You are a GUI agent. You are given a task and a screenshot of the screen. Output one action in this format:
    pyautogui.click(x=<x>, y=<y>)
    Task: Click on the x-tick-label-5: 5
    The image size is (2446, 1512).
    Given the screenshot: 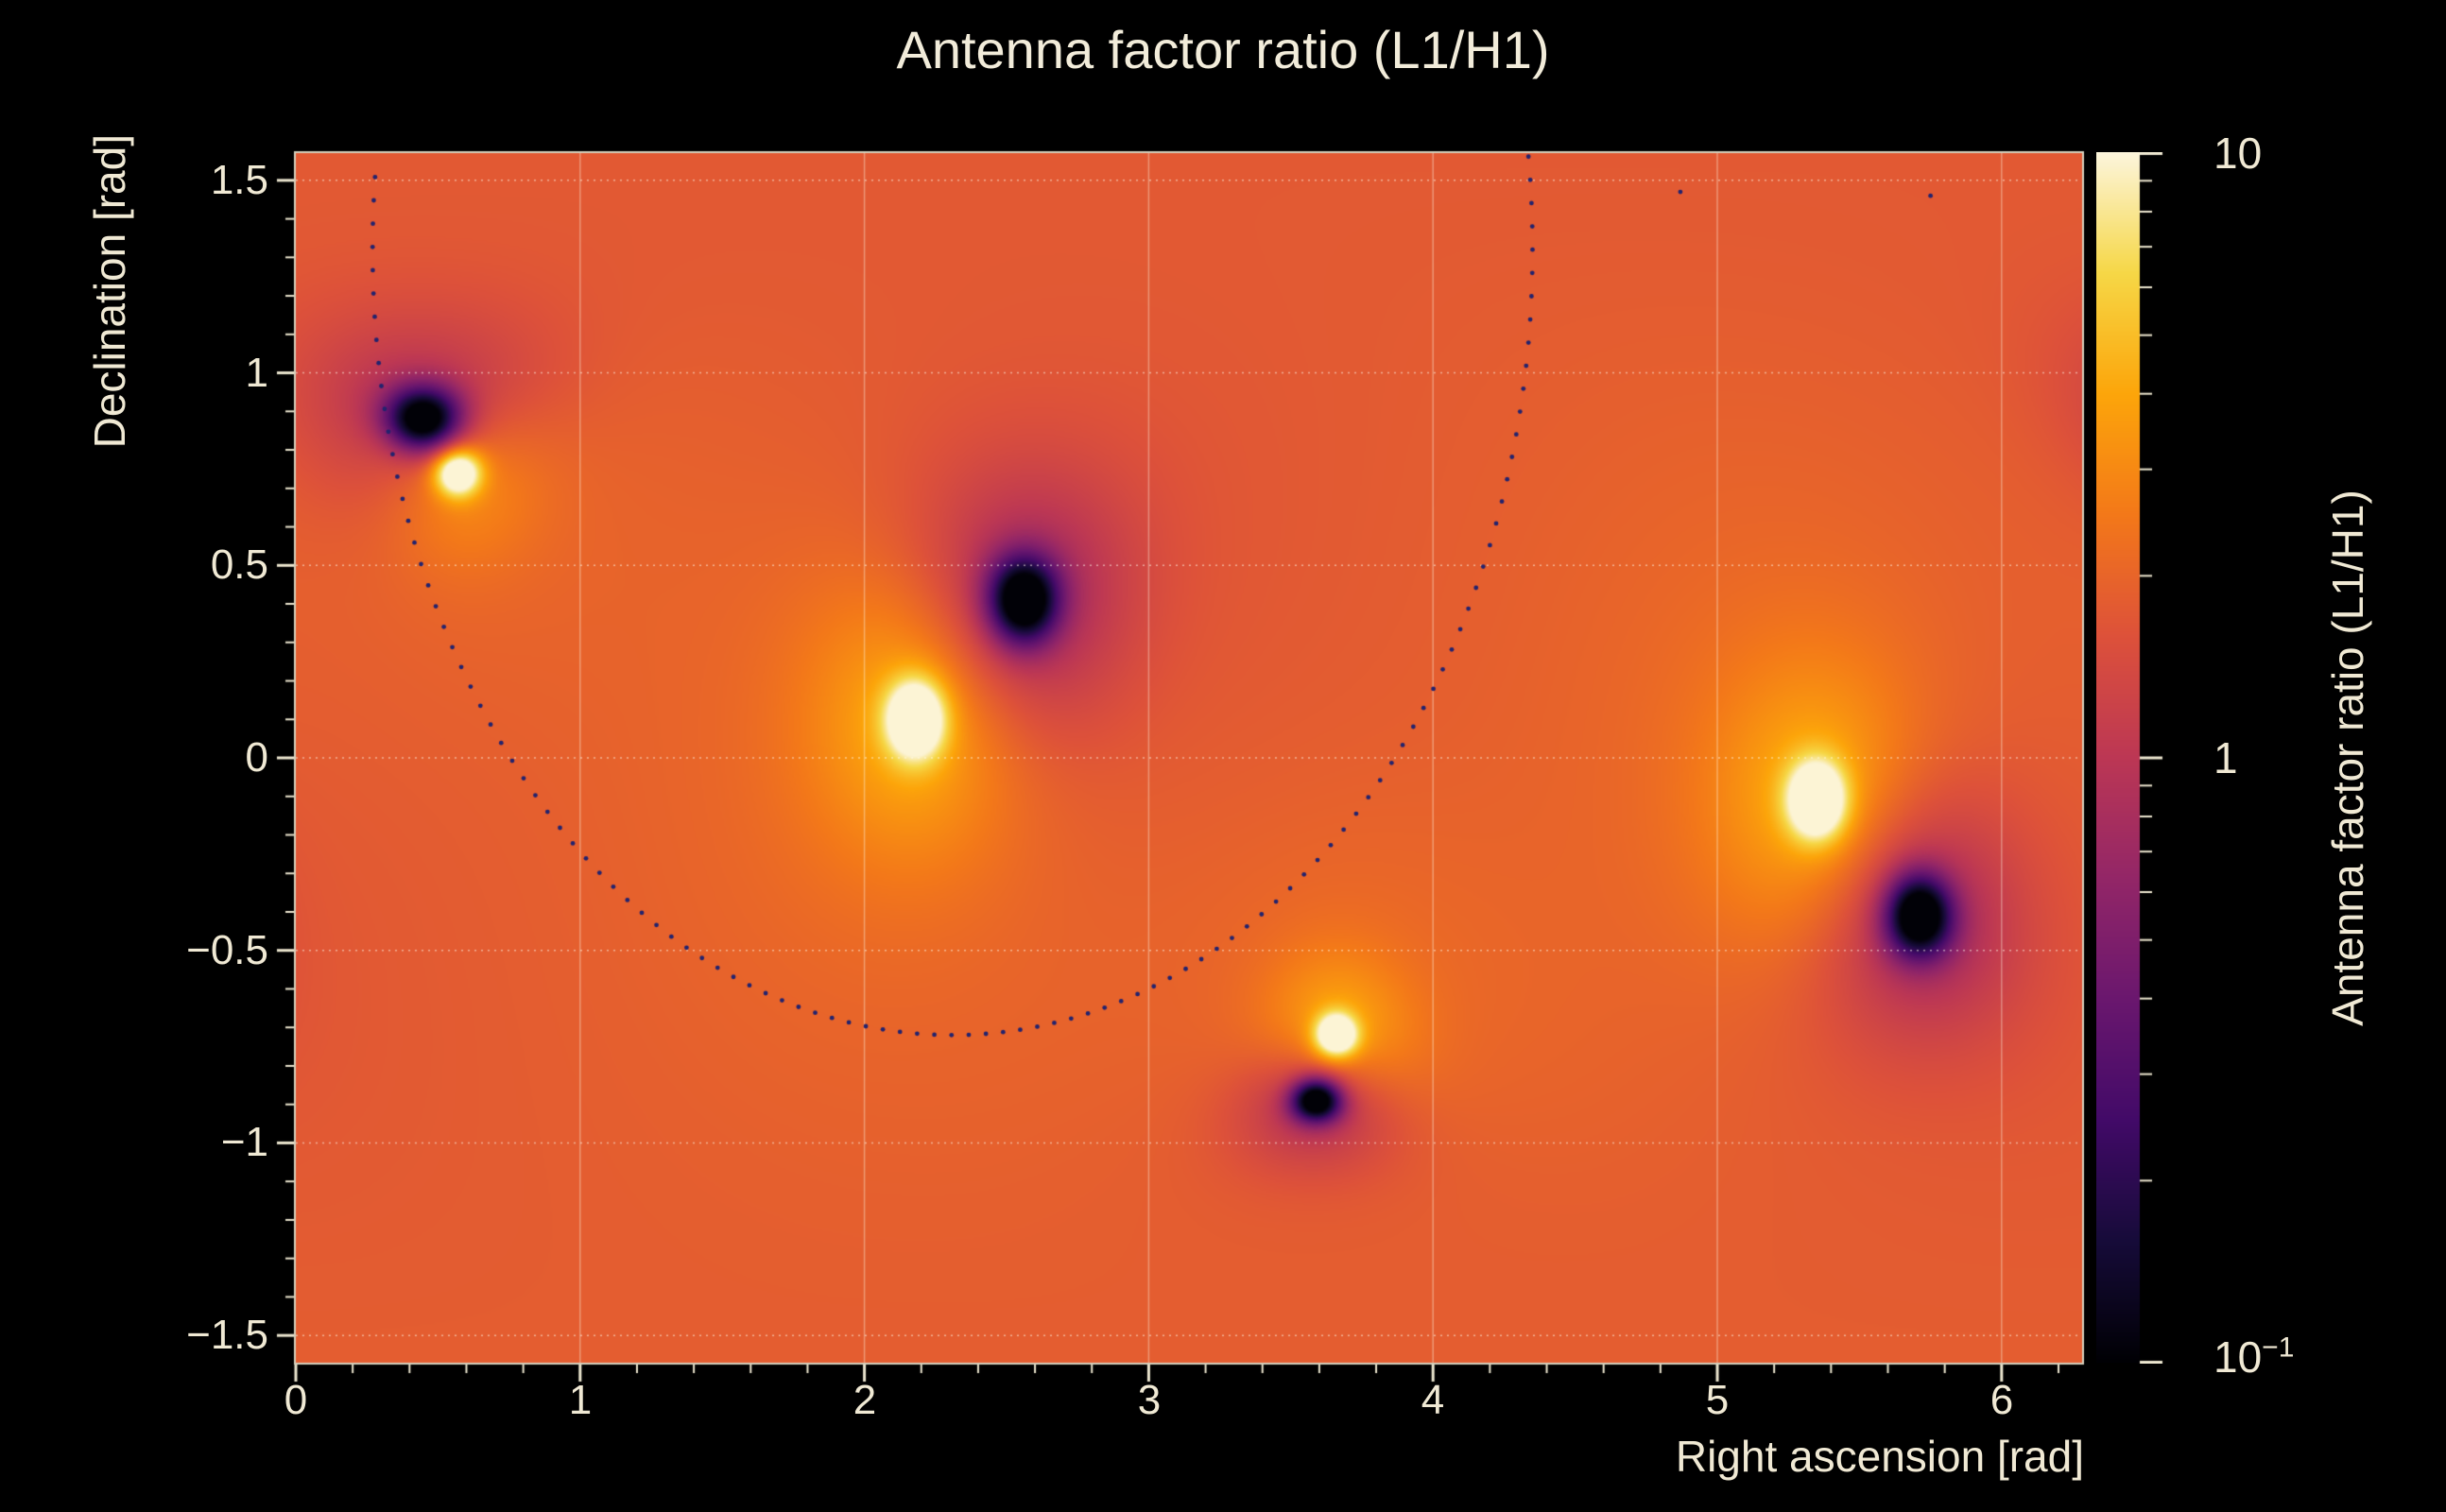 What is the action you would take?
    pyautogui.click(x=1717, y=1400)
    